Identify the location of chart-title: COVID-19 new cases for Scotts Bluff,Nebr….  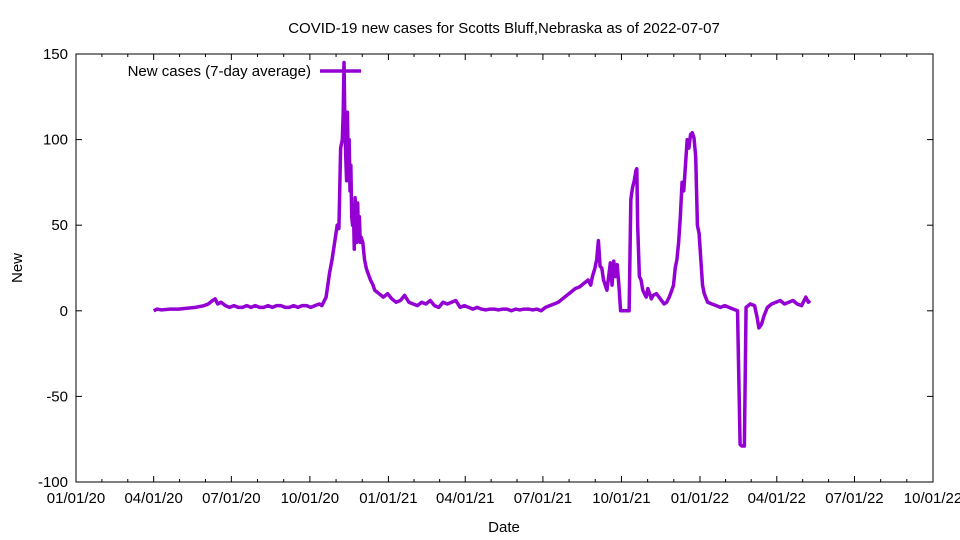
(504, 28).